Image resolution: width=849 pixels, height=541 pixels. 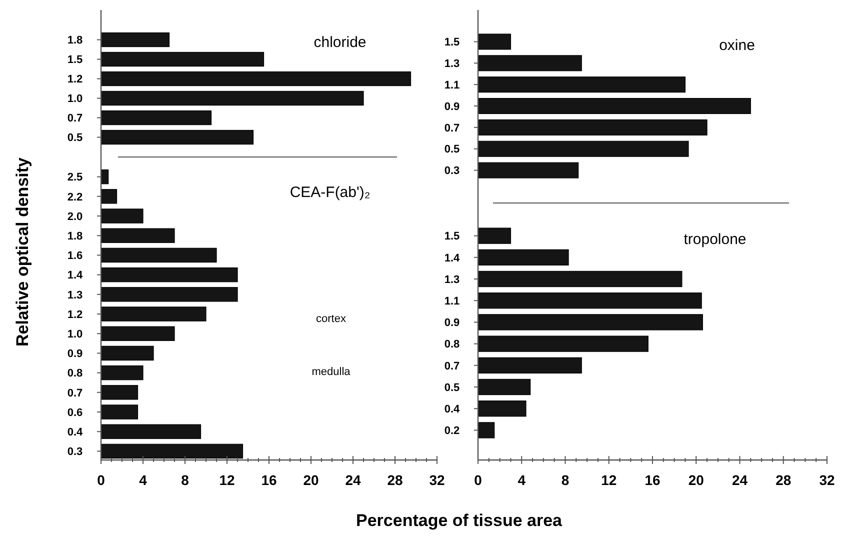 I want to click on y-tick-label: 0.6, so click(x=75, y=412).